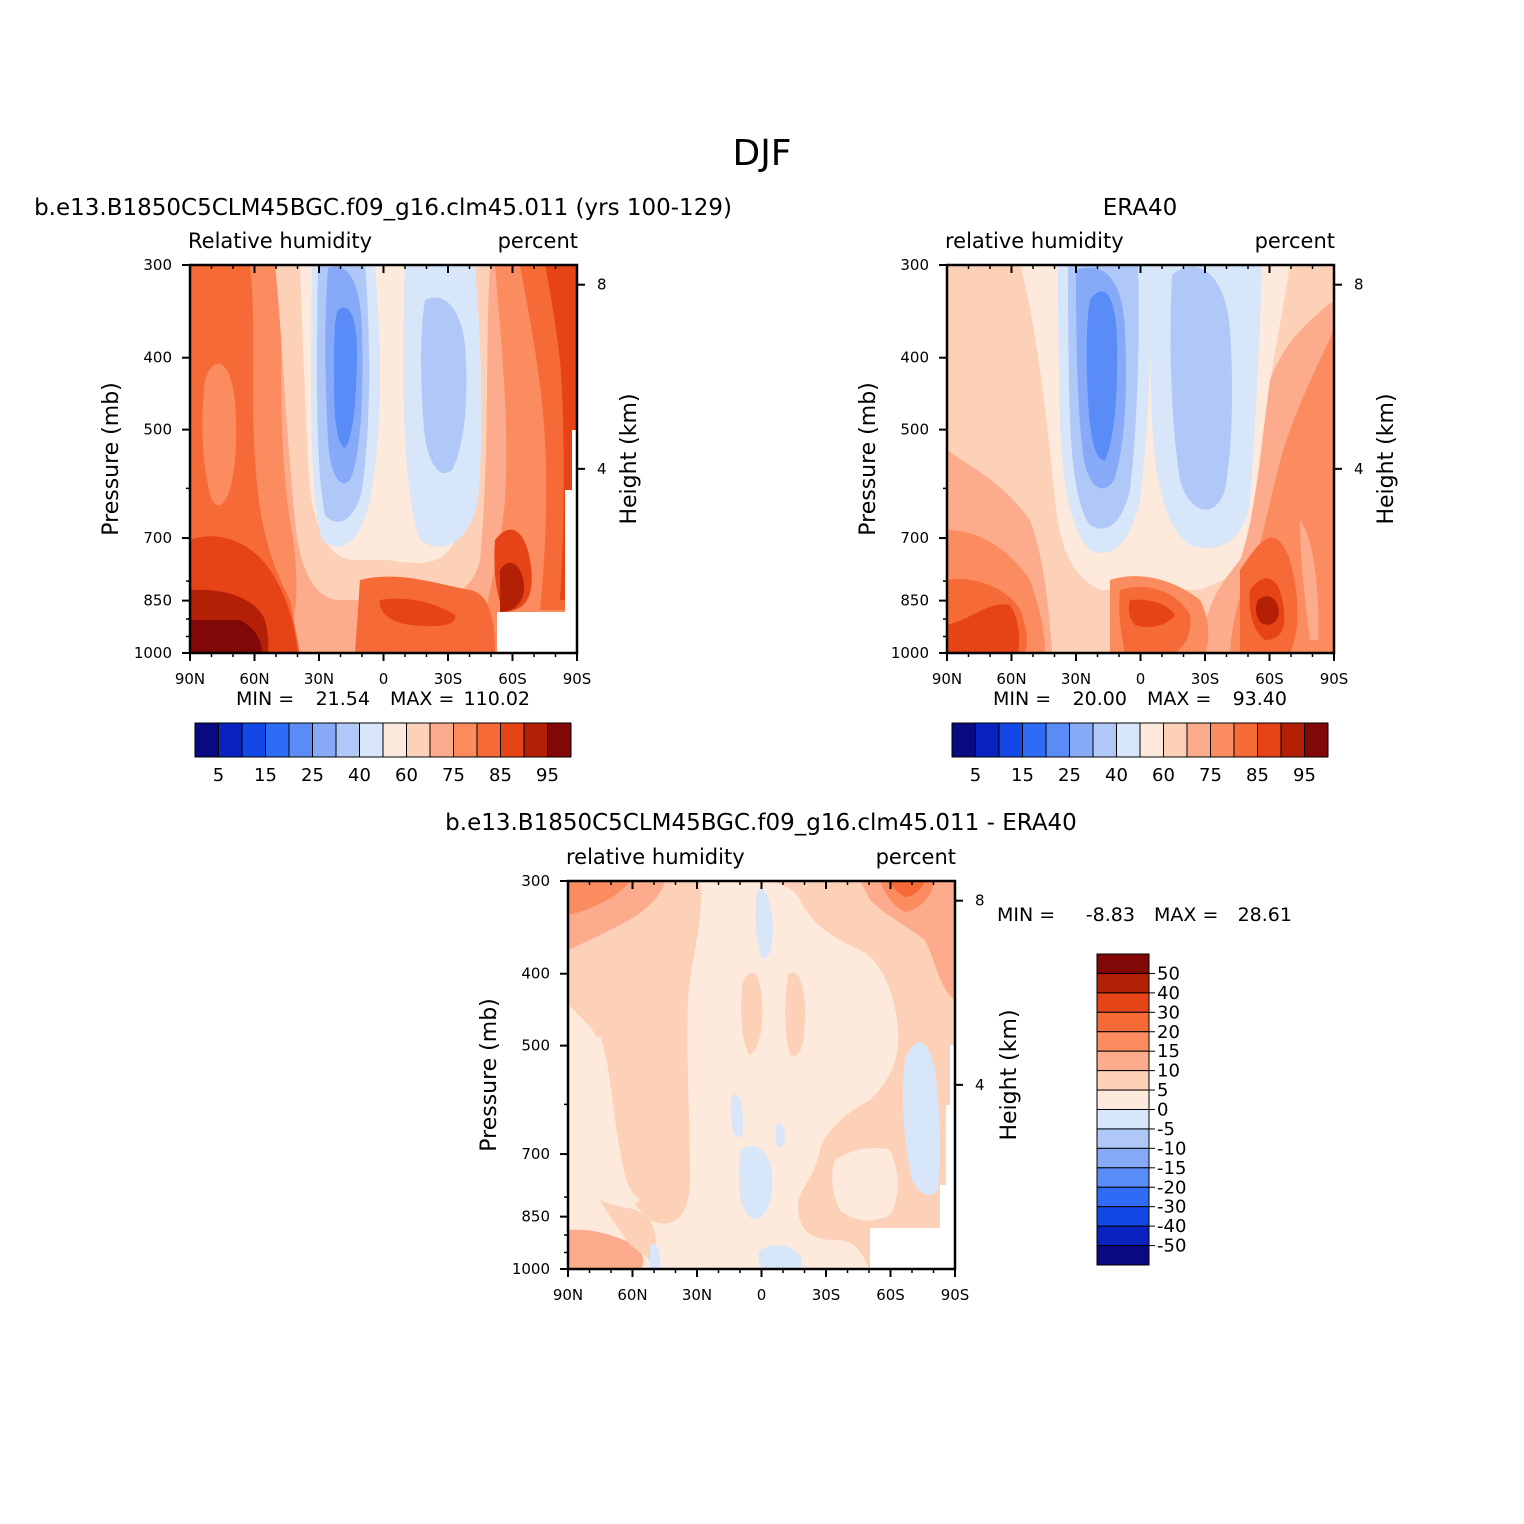 This screenshot has height=1524, width=1524. I want to click on obs-x-tick-label: 0, so click(1141, 679).